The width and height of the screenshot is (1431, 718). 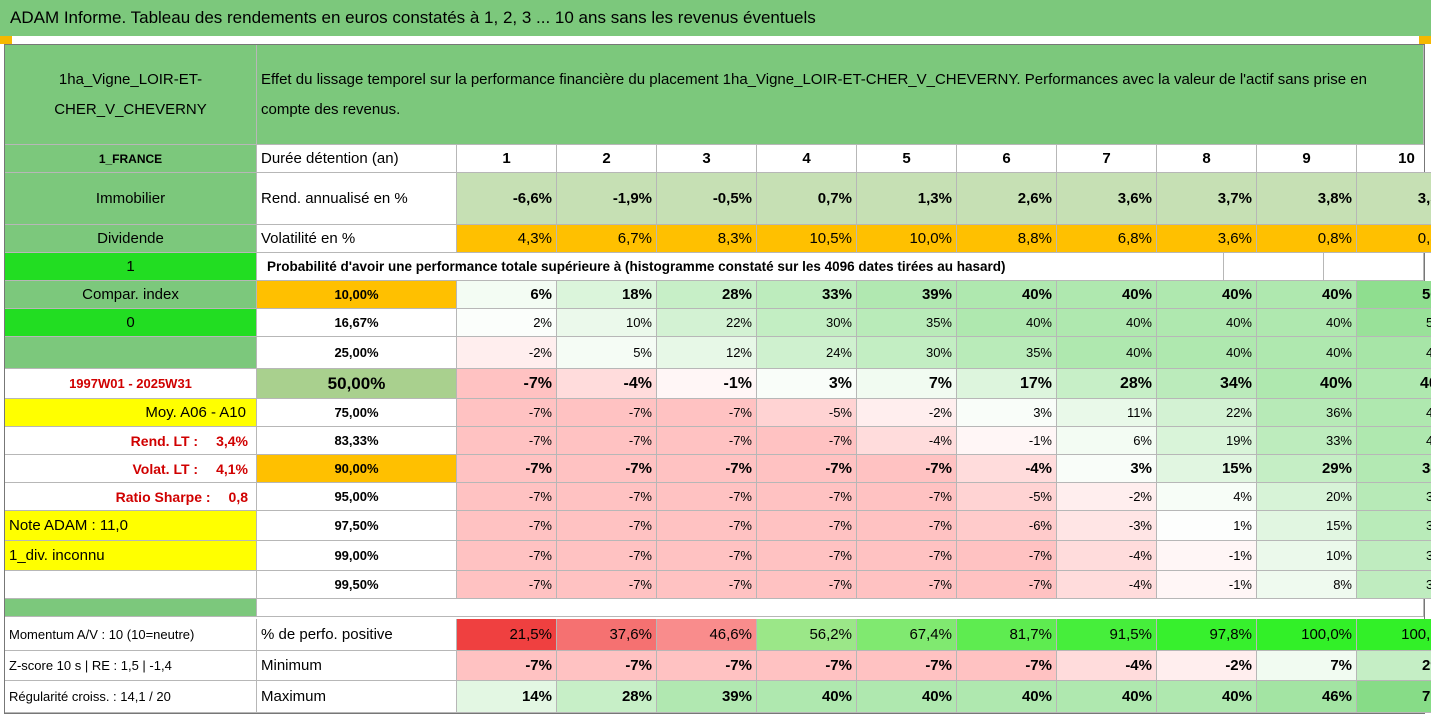 What do you see at coordinates (131, 239) in the screenshot?
I see `dividend-label: Dividende` at bounding box center [131, 239].